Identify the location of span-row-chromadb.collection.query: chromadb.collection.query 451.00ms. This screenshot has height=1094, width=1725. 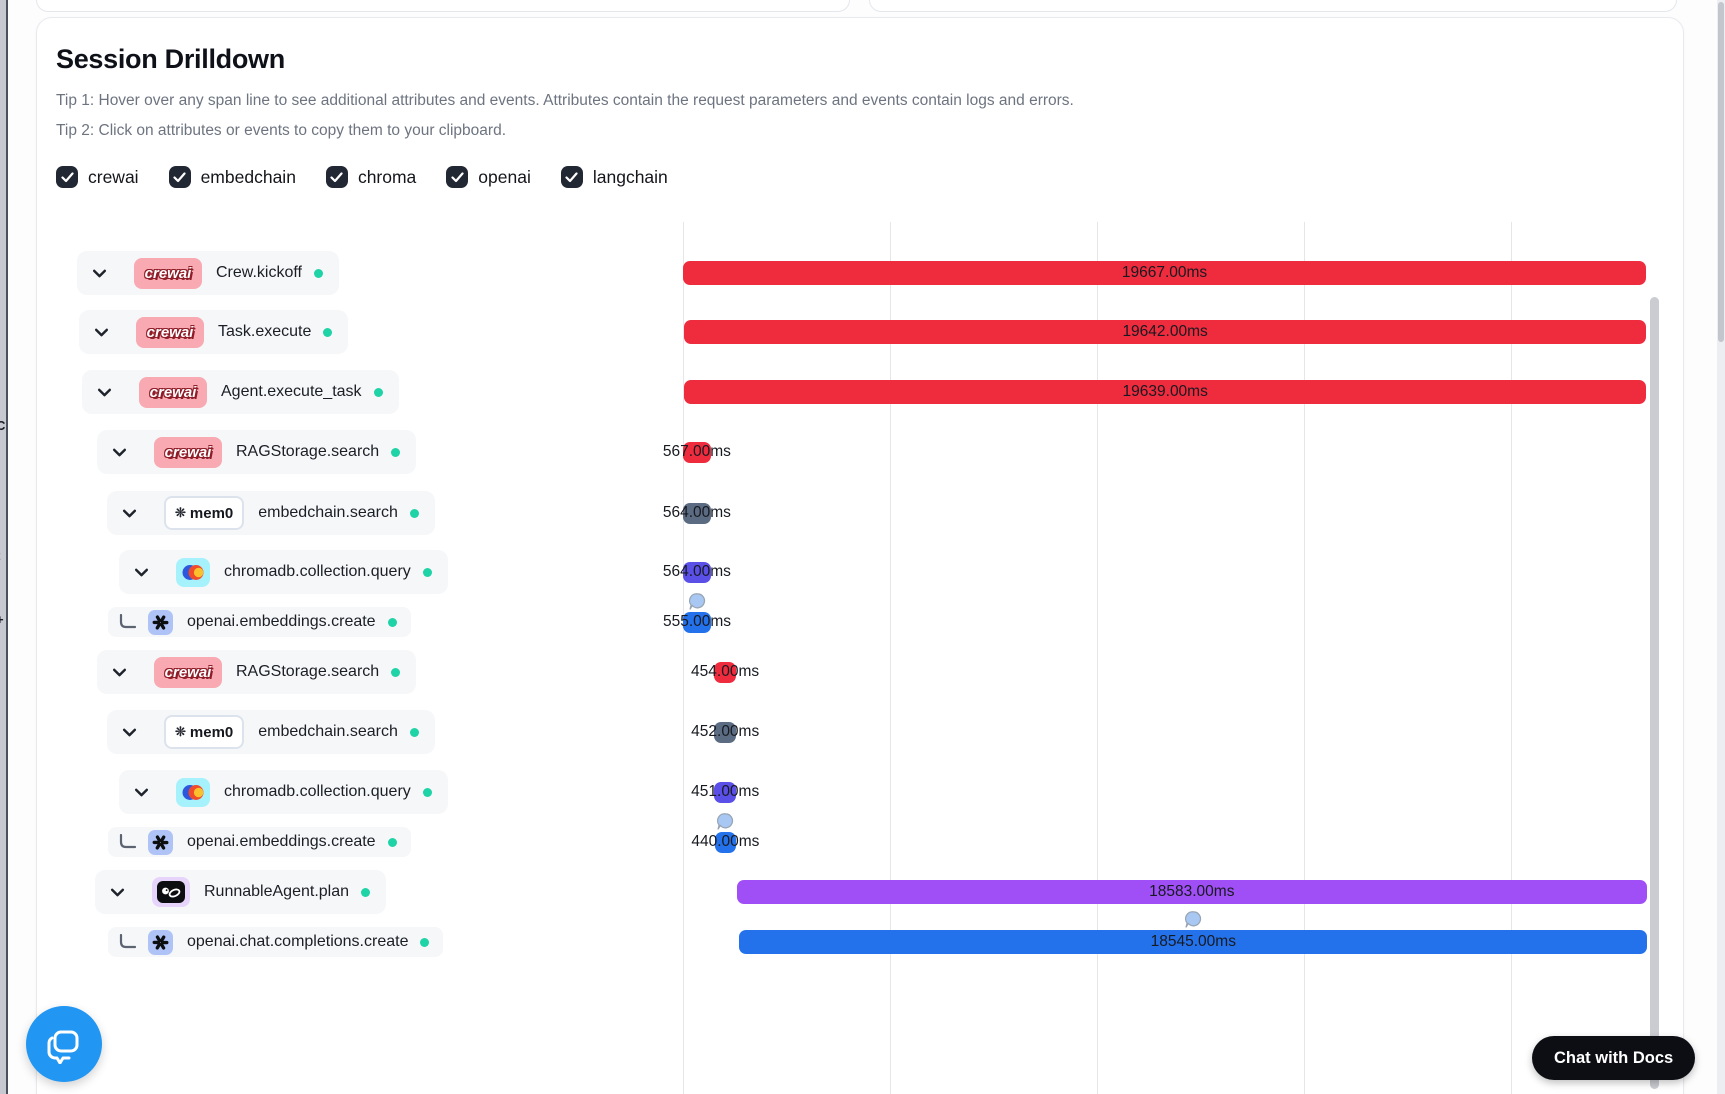
(862, 792).